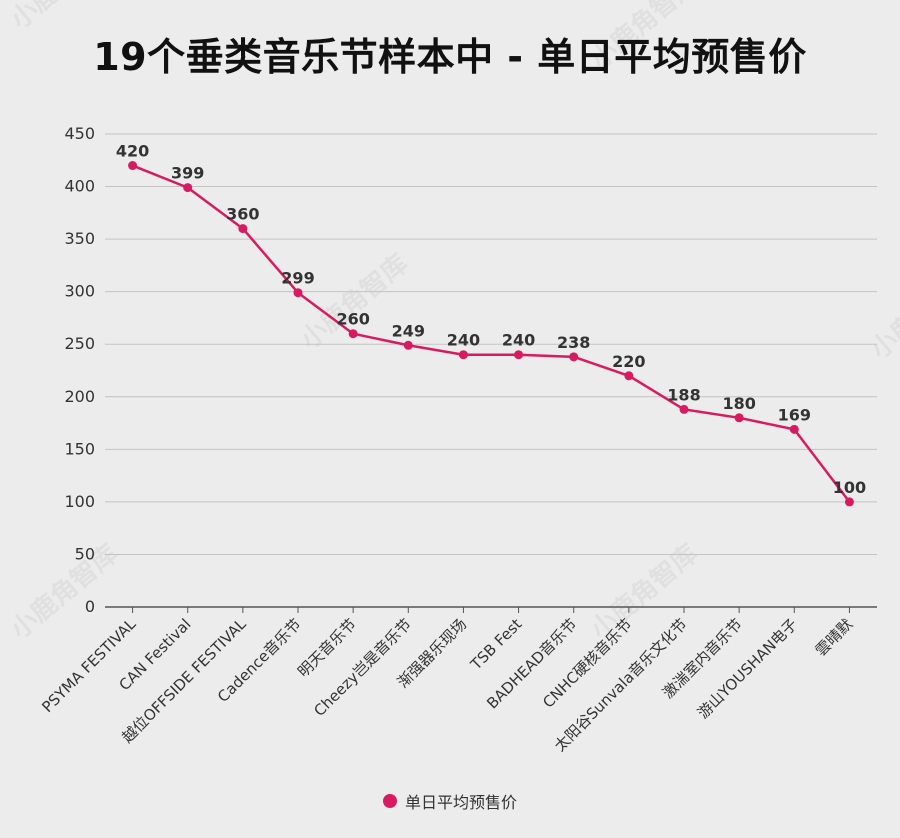  Describe the element at coordinates (628, 361) in the screenshot. I see `data-label: 220` at that location.